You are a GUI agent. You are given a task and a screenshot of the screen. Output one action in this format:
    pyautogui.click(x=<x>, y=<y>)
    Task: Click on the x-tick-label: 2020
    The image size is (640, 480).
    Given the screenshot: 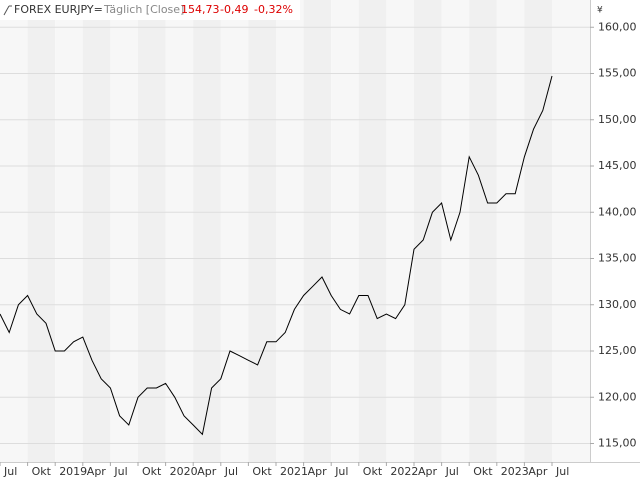 What is the action you would take?
    pyautogui.click(x=184, y=471)
    